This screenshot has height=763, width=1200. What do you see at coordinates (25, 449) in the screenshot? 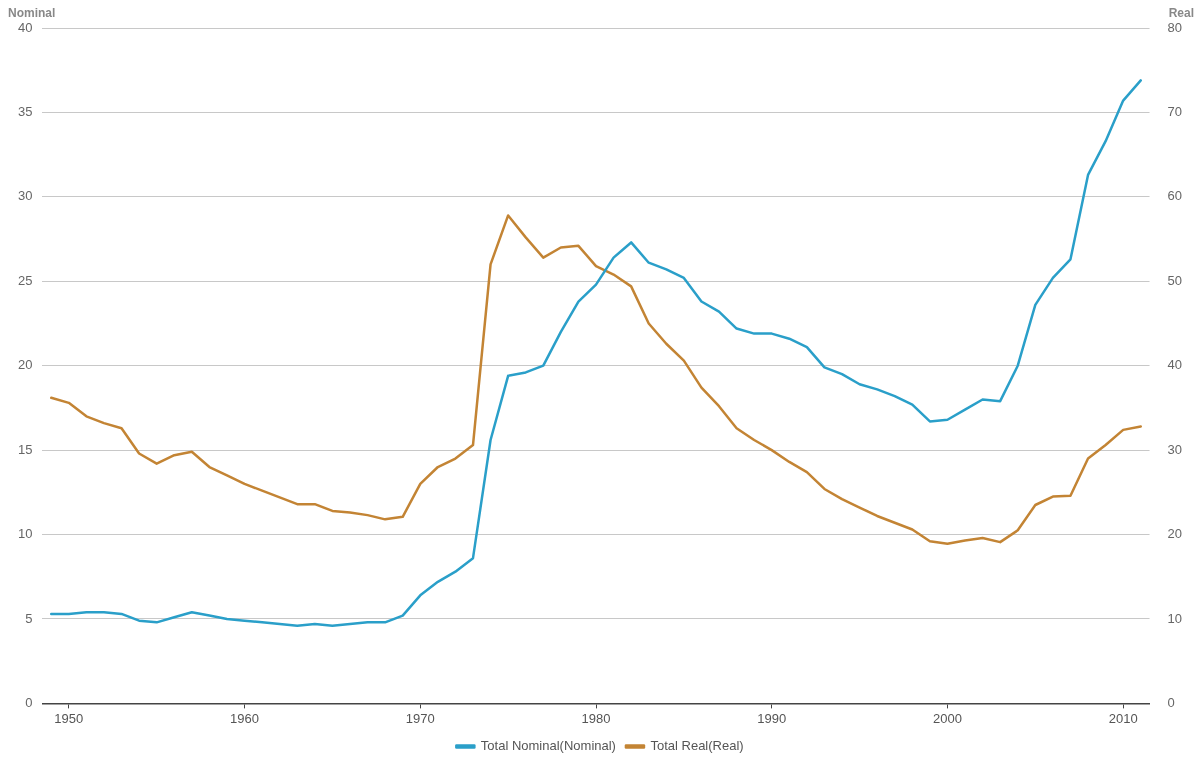
I see `y-tick-label: 15` at bounding box center [25, 449].